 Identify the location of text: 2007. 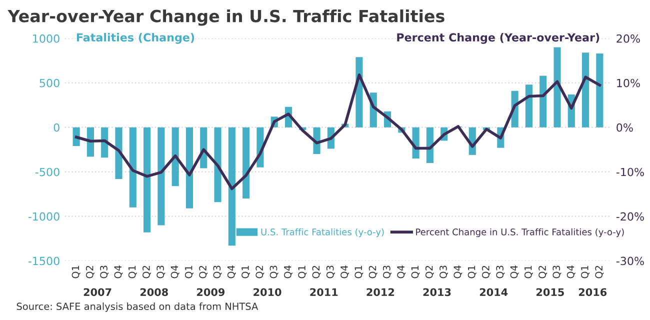
(98, 292).